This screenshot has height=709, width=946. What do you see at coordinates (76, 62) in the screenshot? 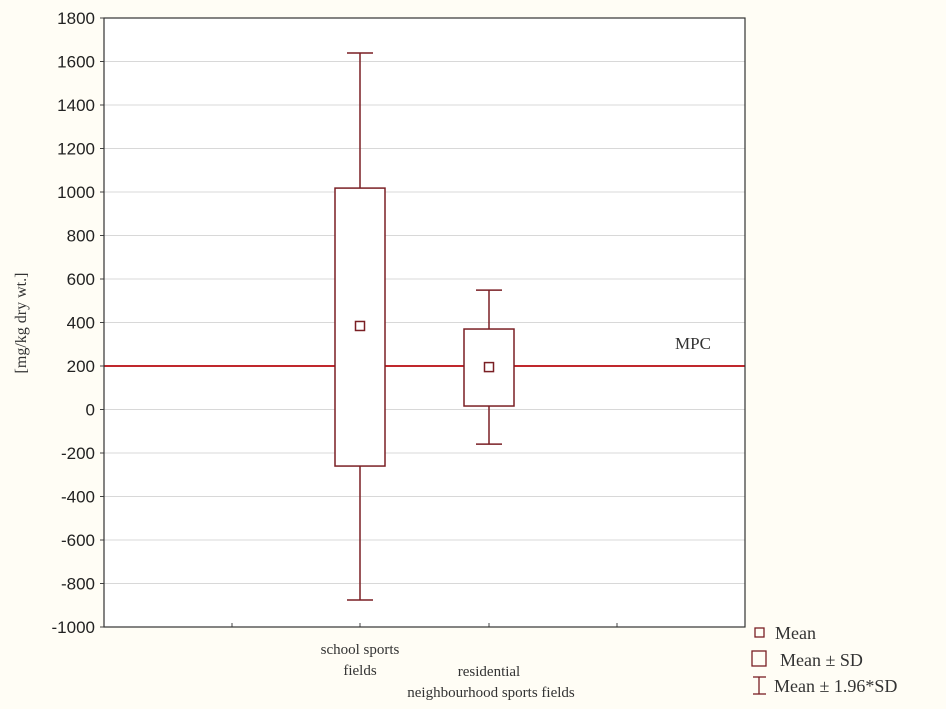
I see `y-tick-label: 1600` at bounding box center [76, 62].